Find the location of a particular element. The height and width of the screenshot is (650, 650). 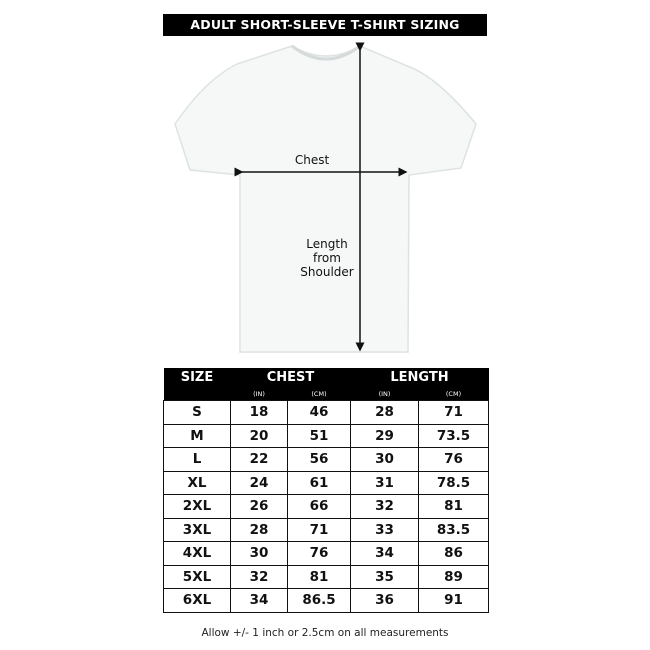

table-row: 2XL 26 66 32 81 is located at coordinates (326, 506).